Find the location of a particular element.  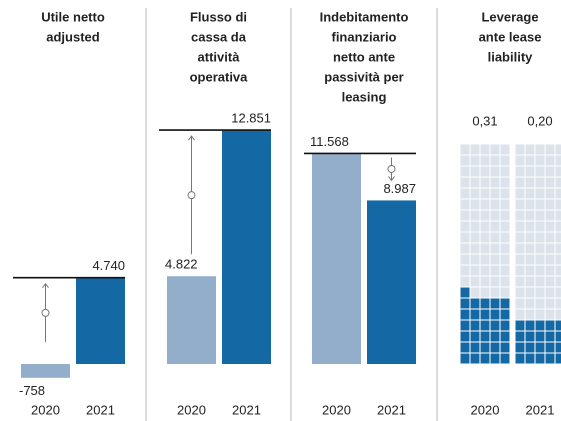

chart-title: Utile netto is located at coordinates (73, 16).